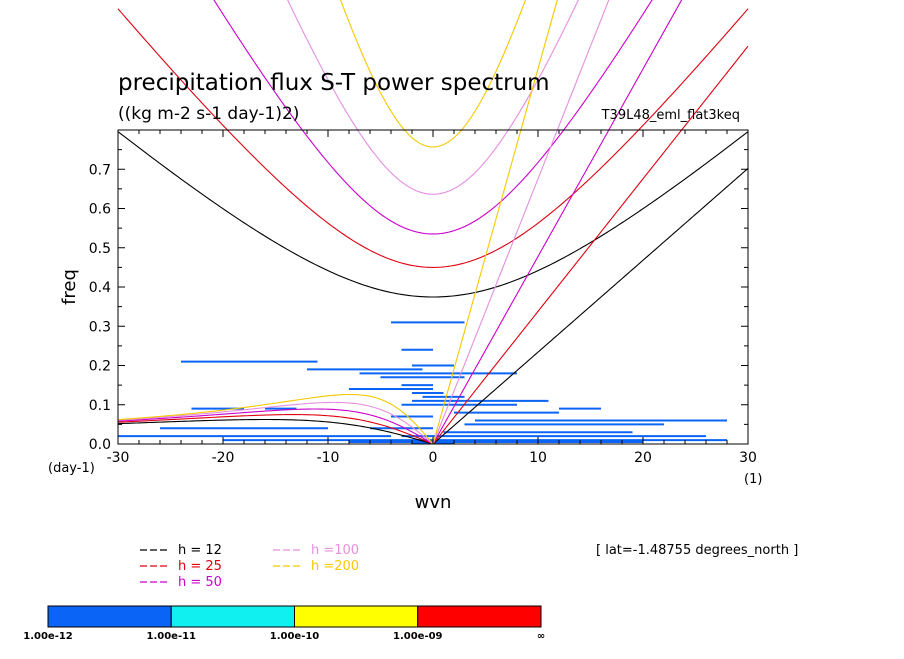 This screenshot has width=904, height=659. I want to click on colorbar-label: 1.00e-09, so click(418, 636).